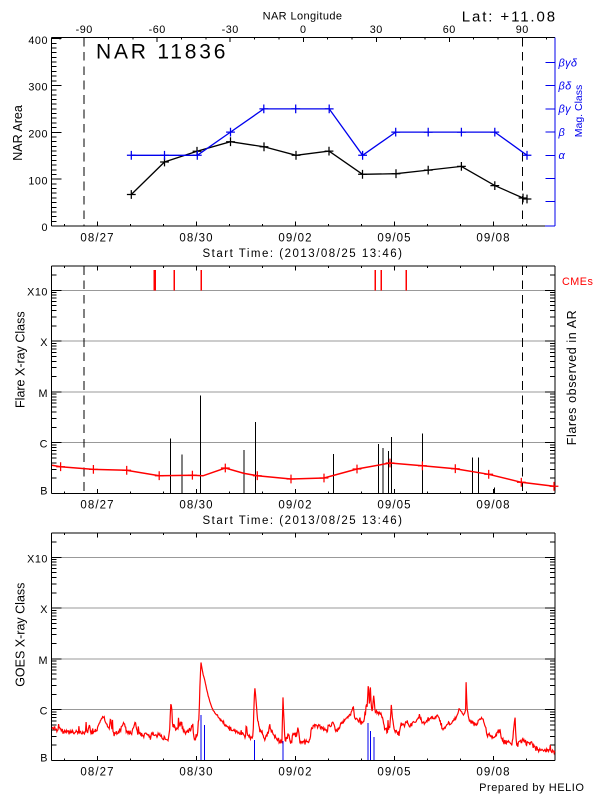 This screenshot has width=600, height=805. Describe the element at coordinates (565, 110) in the screenshot. I see `svg-text: βγ` at that location.